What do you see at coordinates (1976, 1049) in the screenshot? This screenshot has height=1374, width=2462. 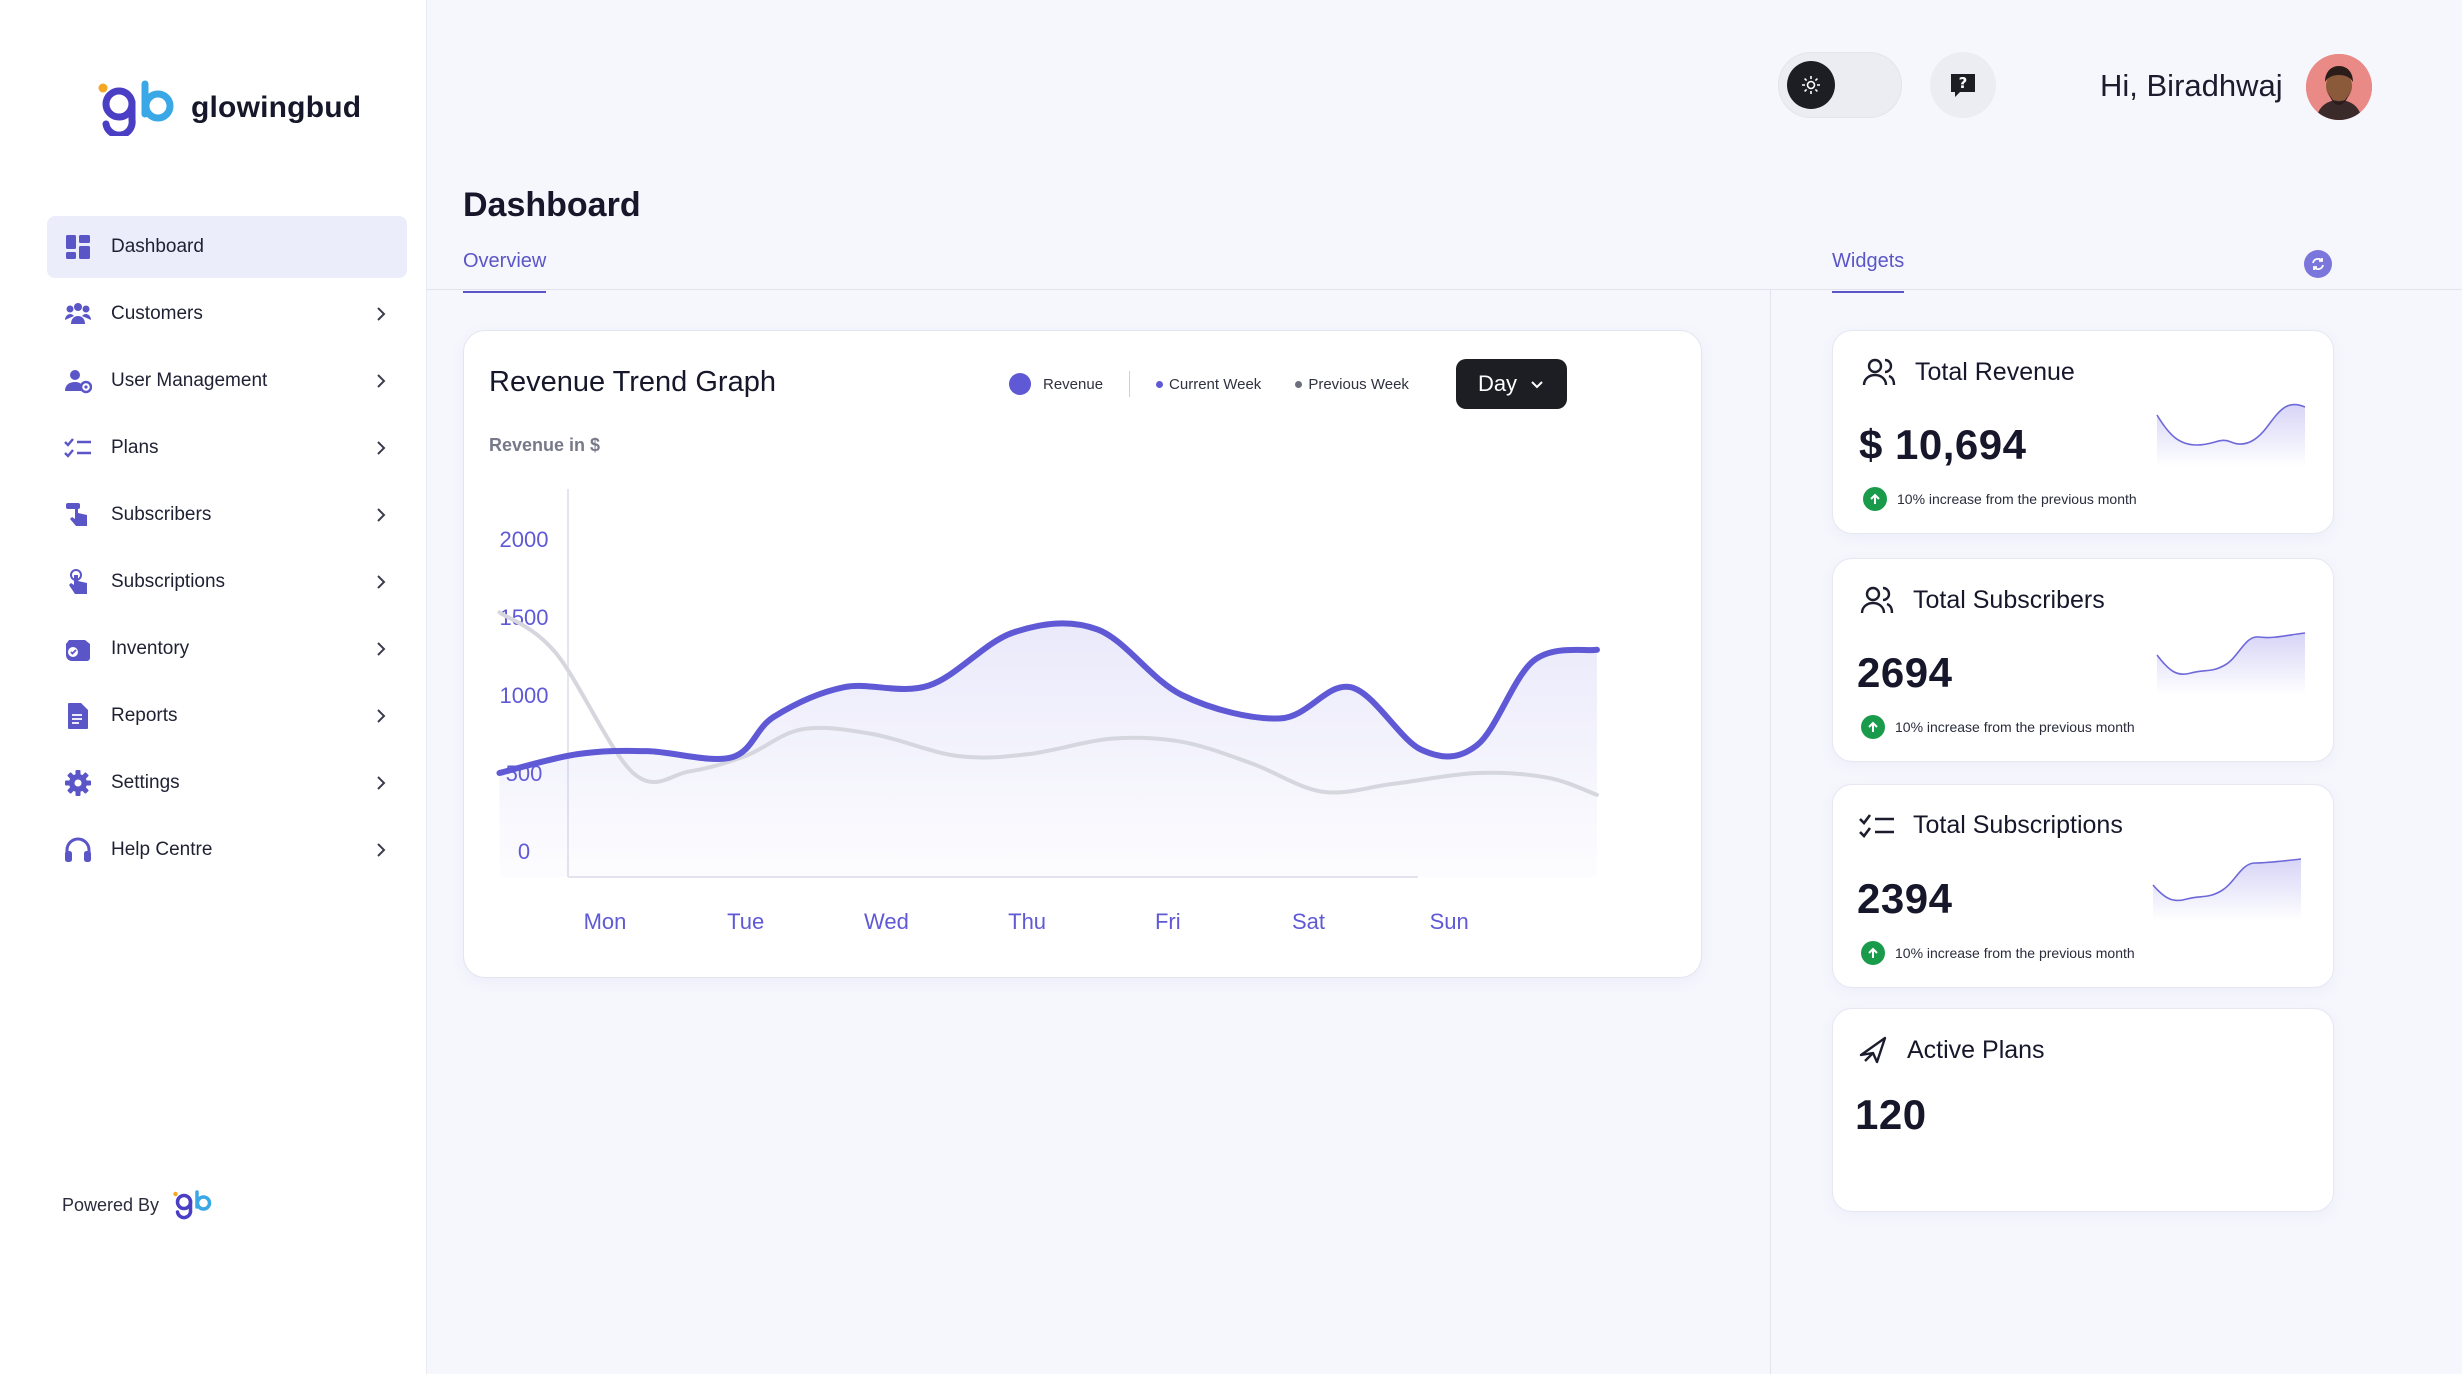 I see `widget-title: Active Plans` at bounding box center [1976, 1049].